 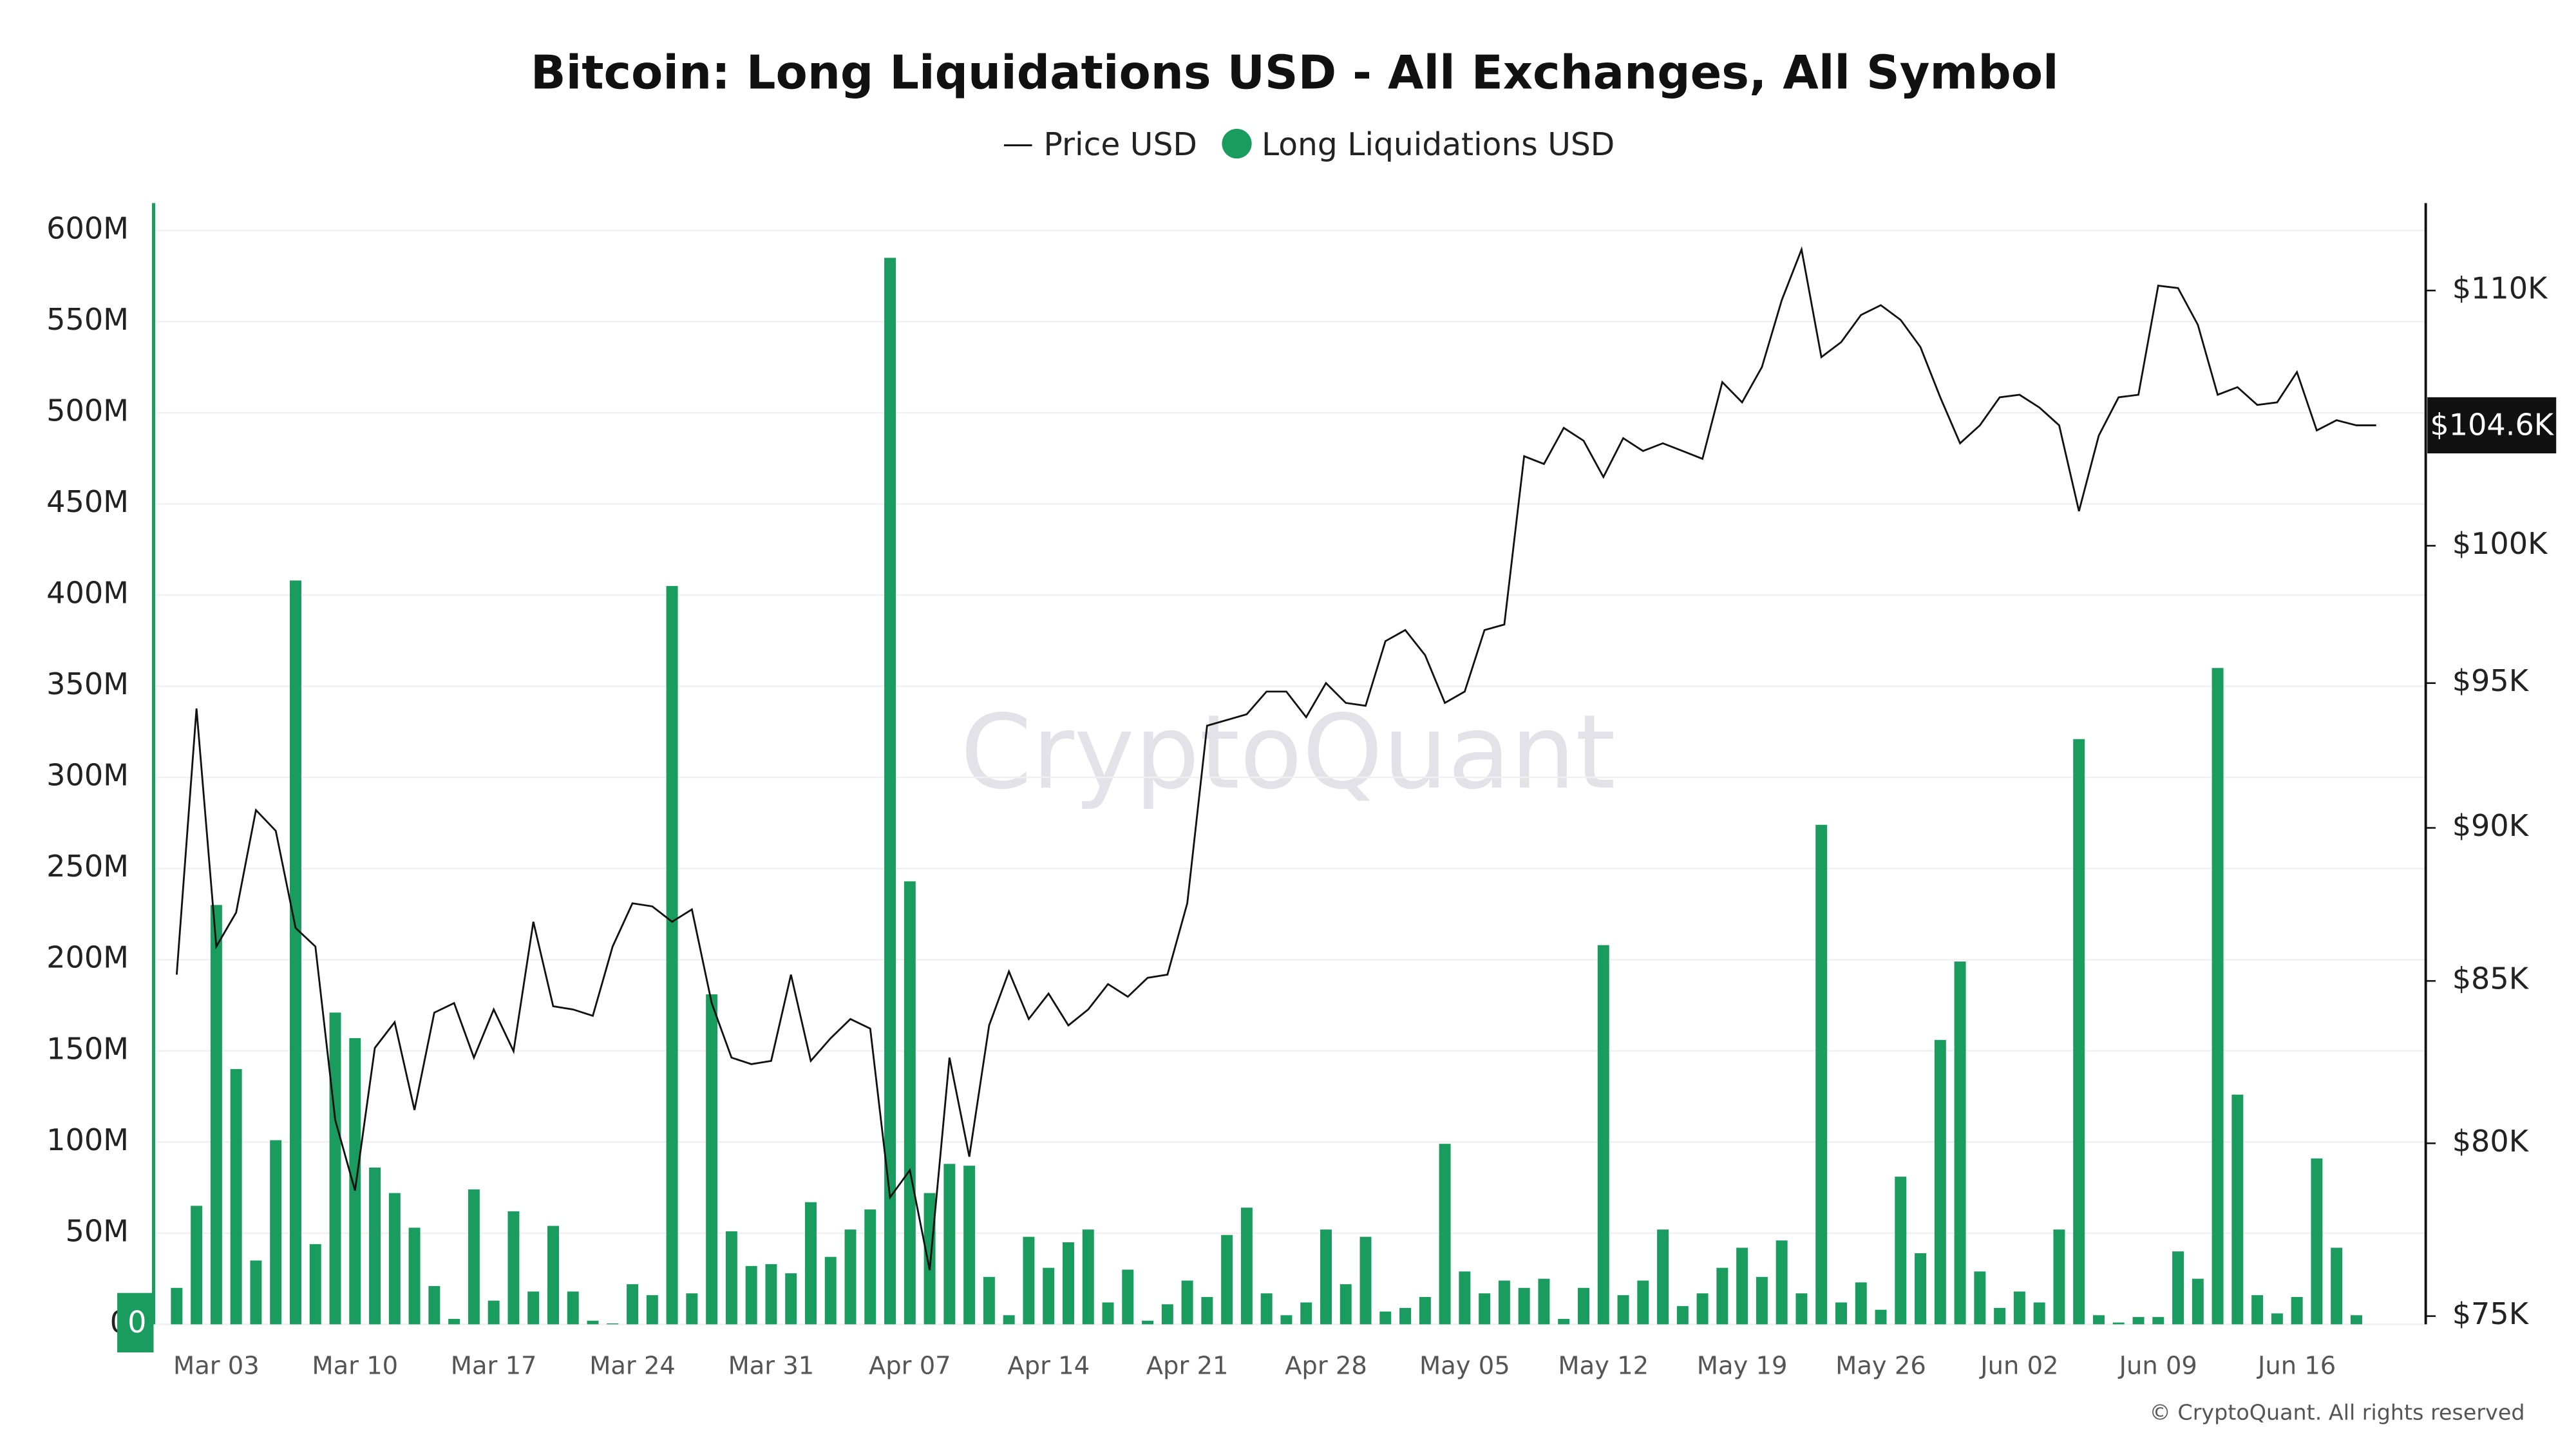 What do you see at coordinates (87, 228) in the screenshot?
I see `y-tick-label: 600M` at bounding box center [87, 228].